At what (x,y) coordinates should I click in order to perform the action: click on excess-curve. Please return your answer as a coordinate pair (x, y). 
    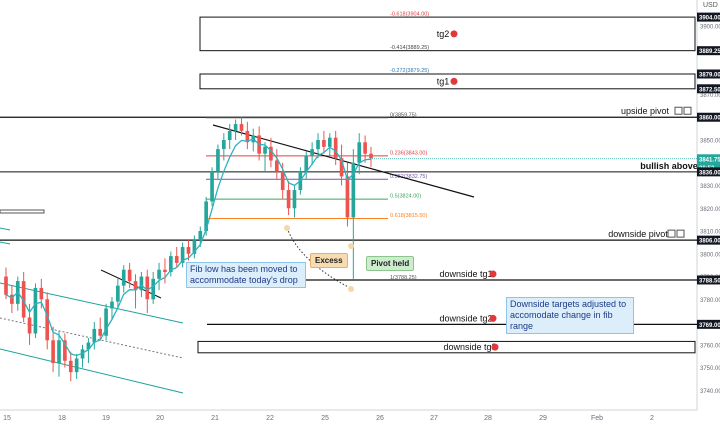
    Looking at the image, I should click on (319, 258).